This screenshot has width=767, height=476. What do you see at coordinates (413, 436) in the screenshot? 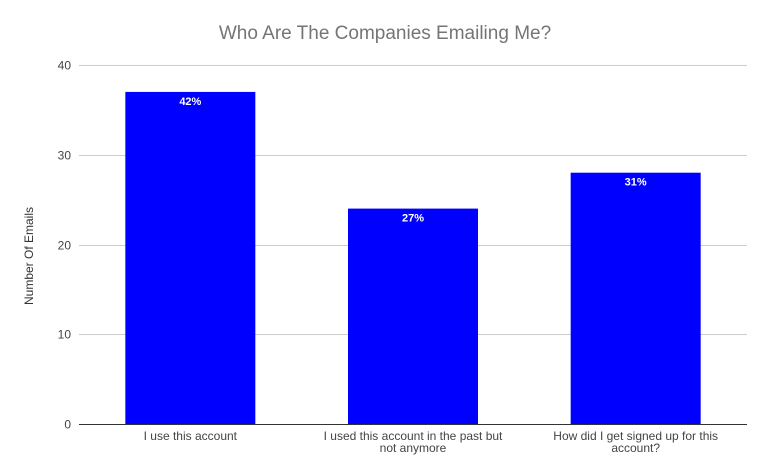
I see `x-category-label: I used this account in the past but` at bounding box center [413, 436].